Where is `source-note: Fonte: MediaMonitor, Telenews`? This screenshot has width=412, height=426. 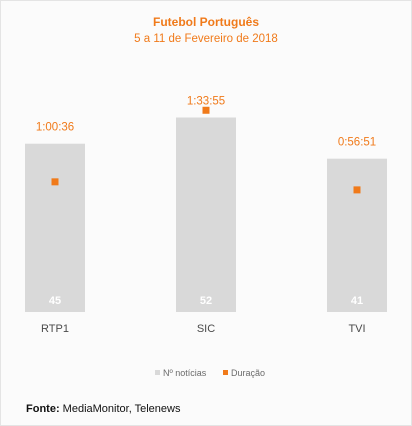
source-note: Fonte: MediaMonitor, Telenews is located at coordinates (103, 409).